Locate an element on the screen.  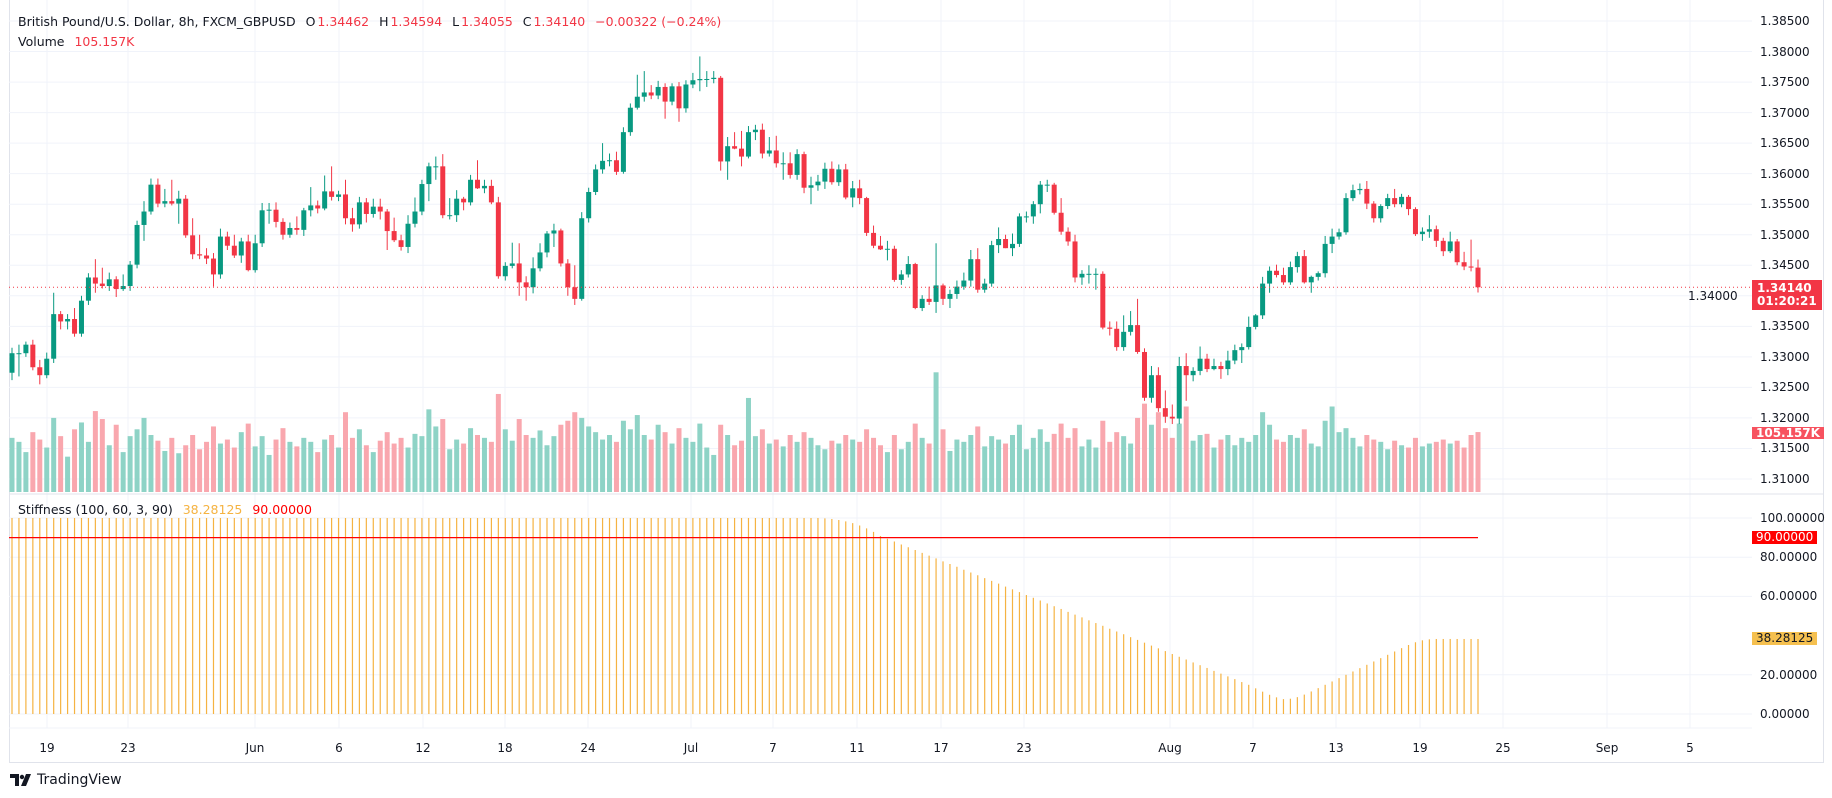
volume-label: Volume is located at coordinates (41, 41).